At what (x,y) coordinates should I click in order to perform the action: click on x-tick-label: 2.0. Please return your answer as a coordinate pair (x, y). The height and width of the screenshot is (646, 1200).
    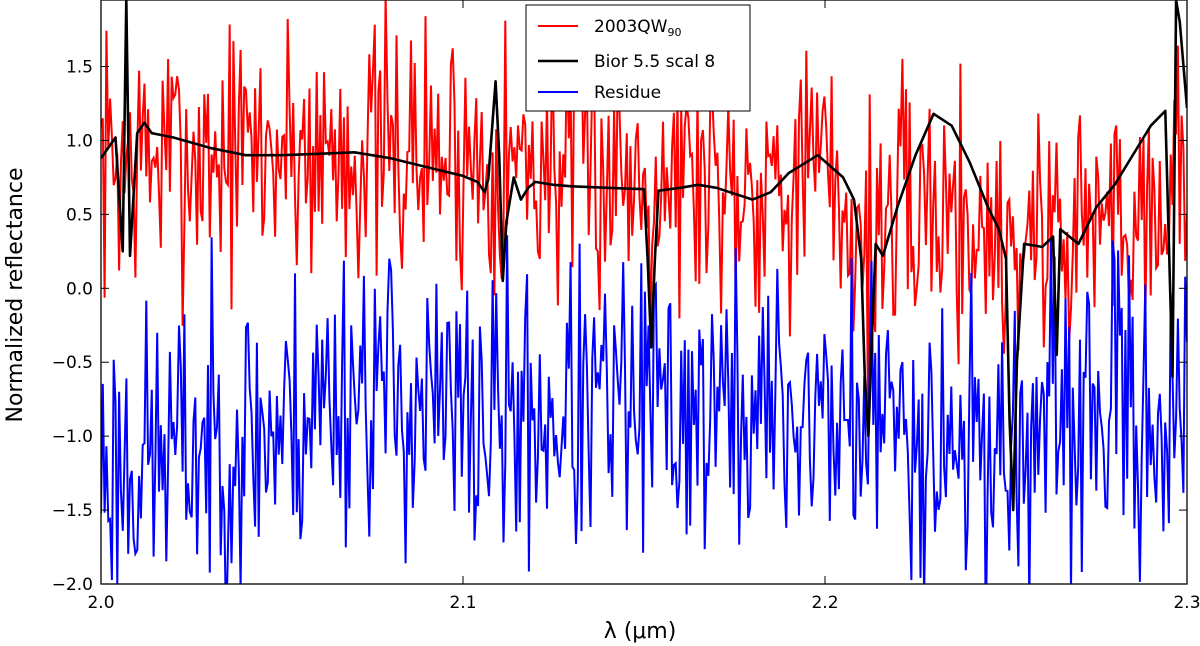
    Looking at the image, I should click on (100, 603).